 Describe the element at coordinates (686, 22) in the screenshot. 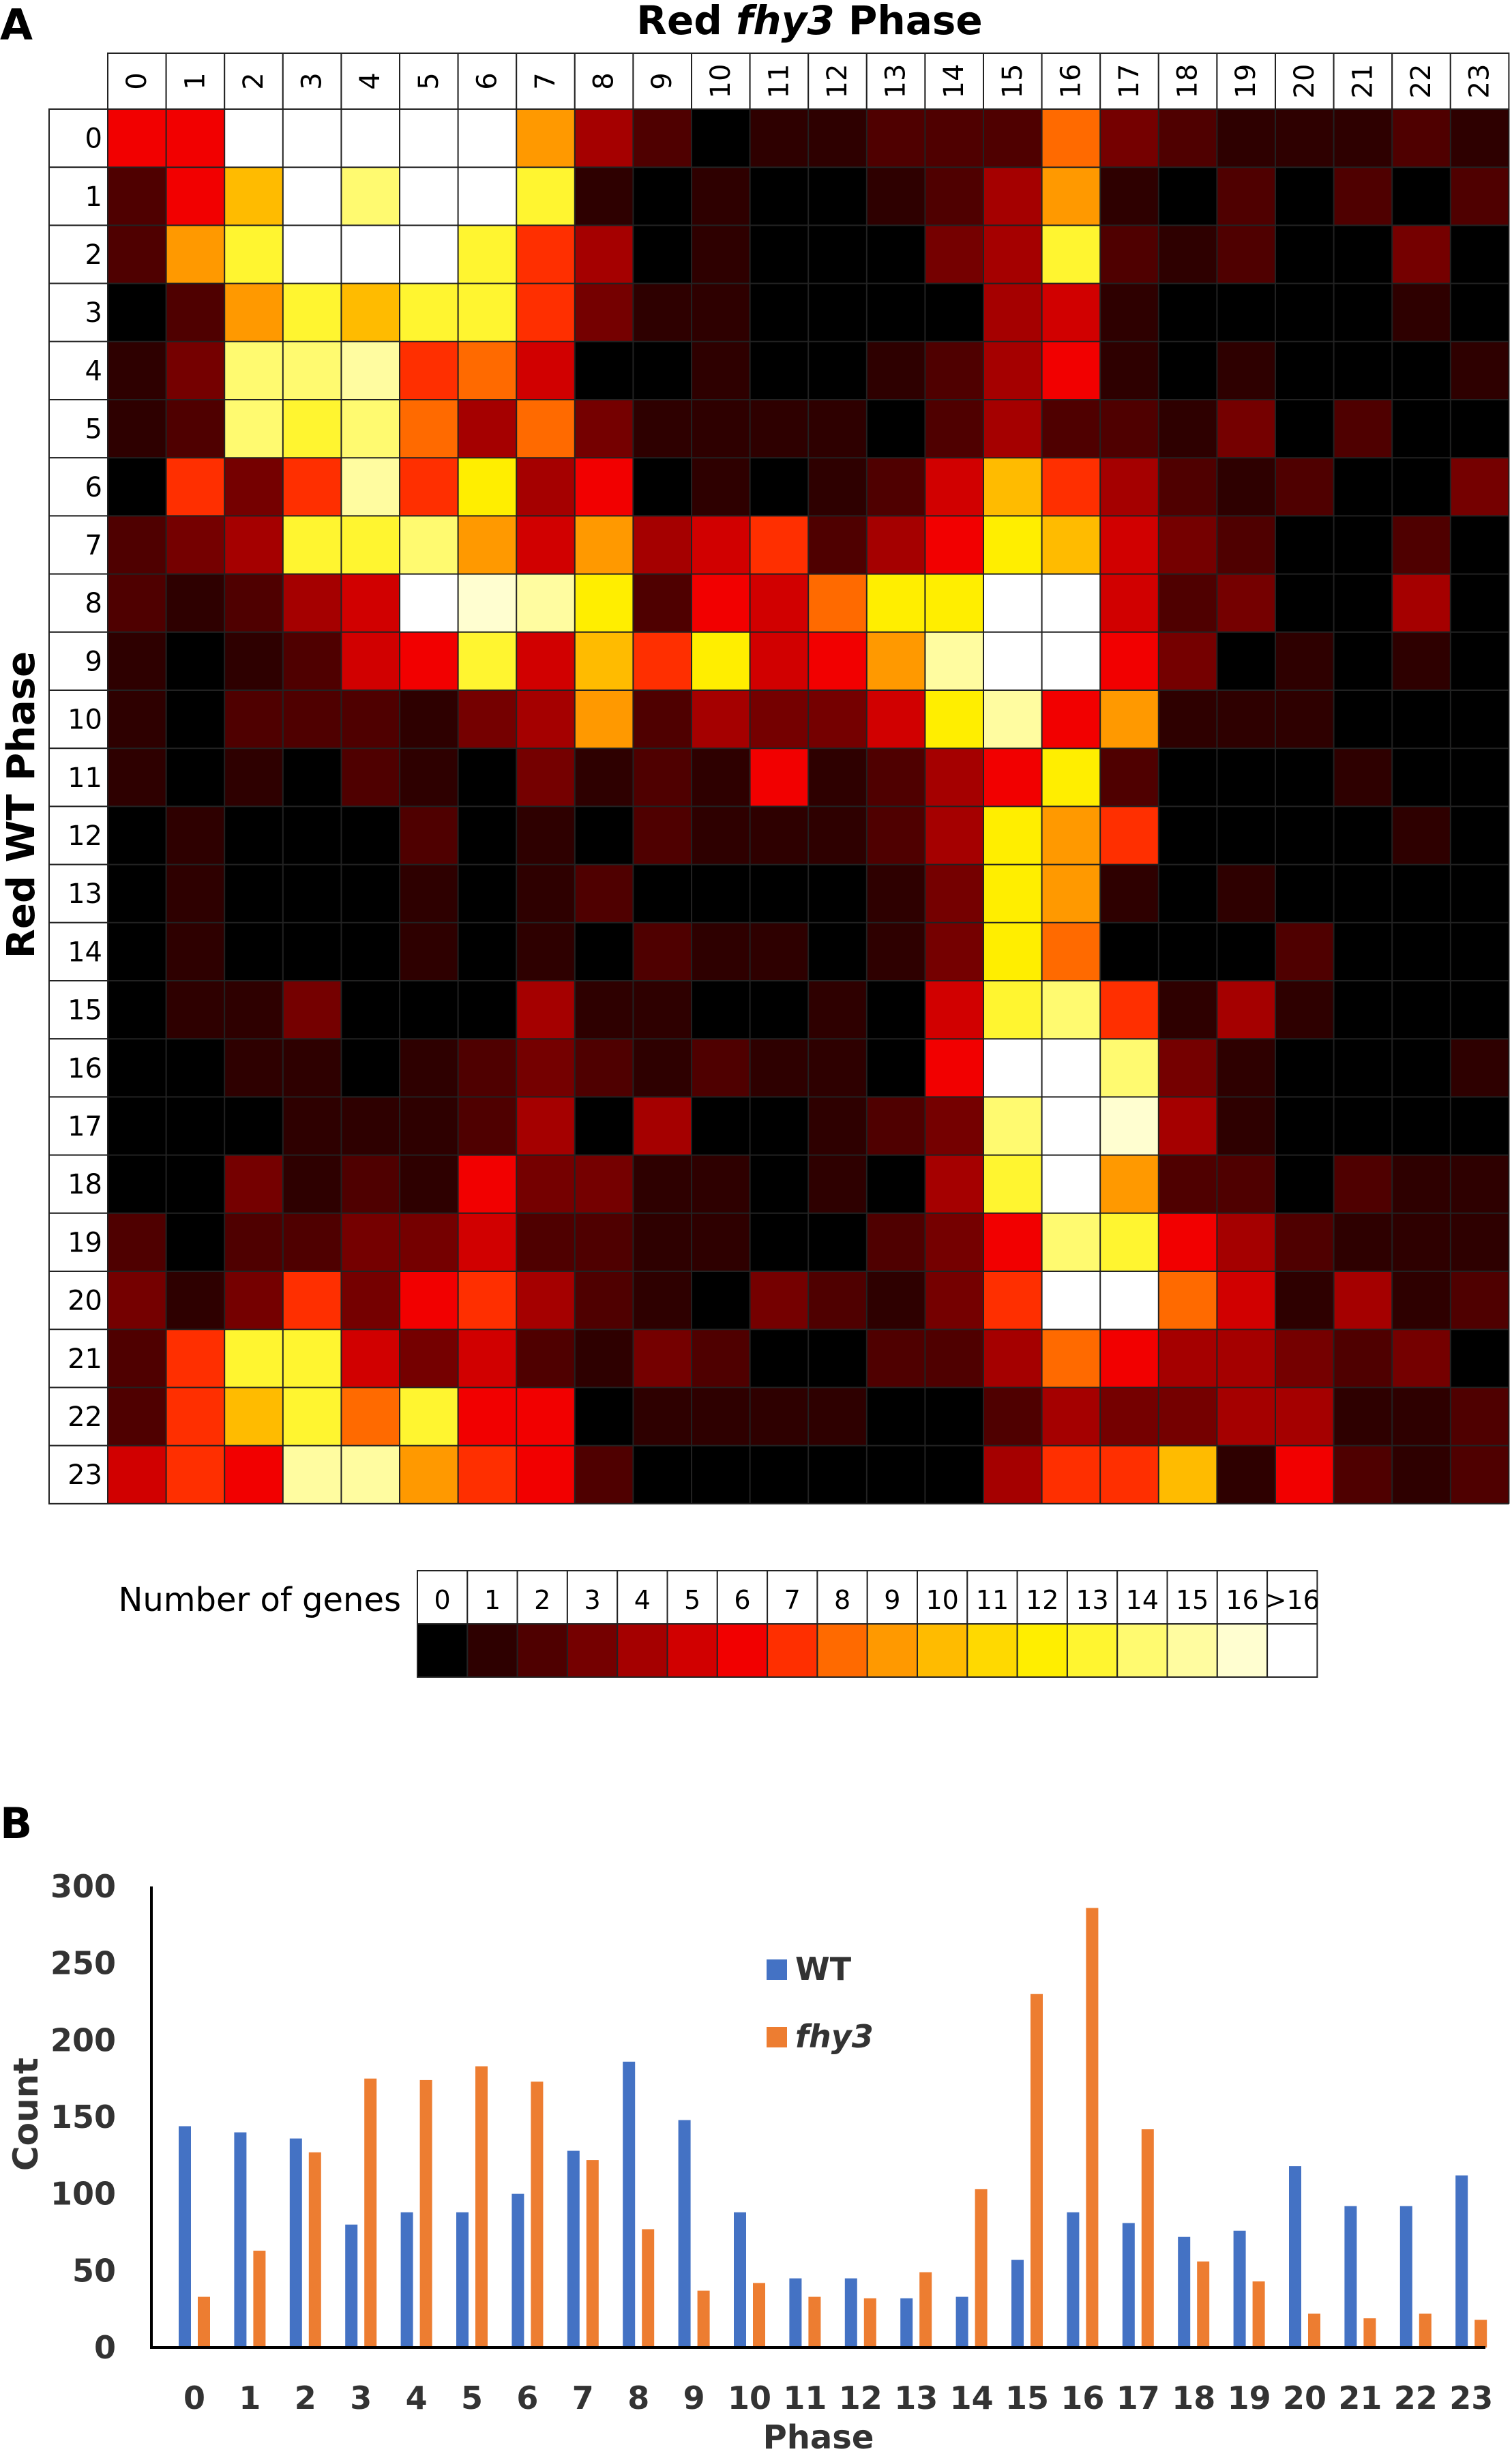

I see `heatmap-title-prefix: Red` at that location.